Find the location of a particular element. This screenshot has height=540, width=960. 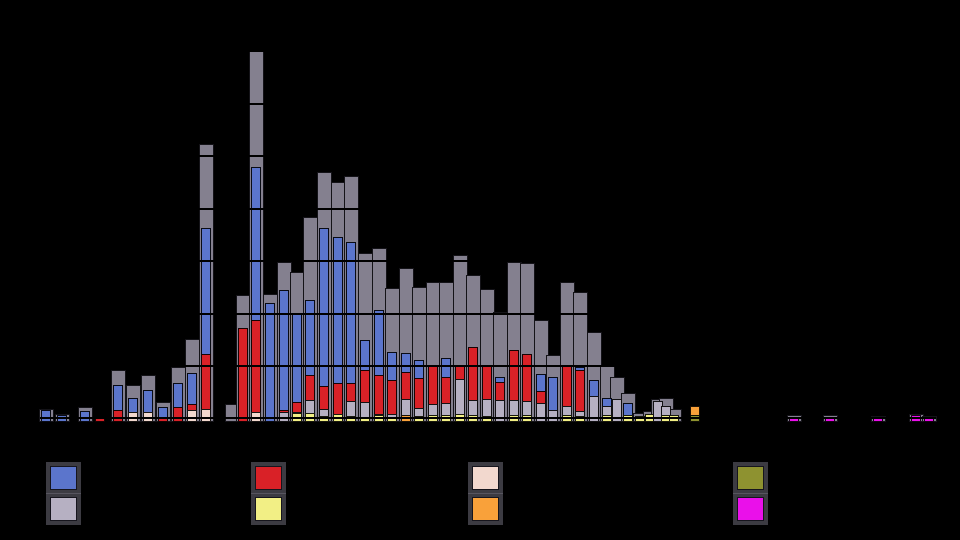

legend-swatch-yellow is located at coordinates (268, 509).